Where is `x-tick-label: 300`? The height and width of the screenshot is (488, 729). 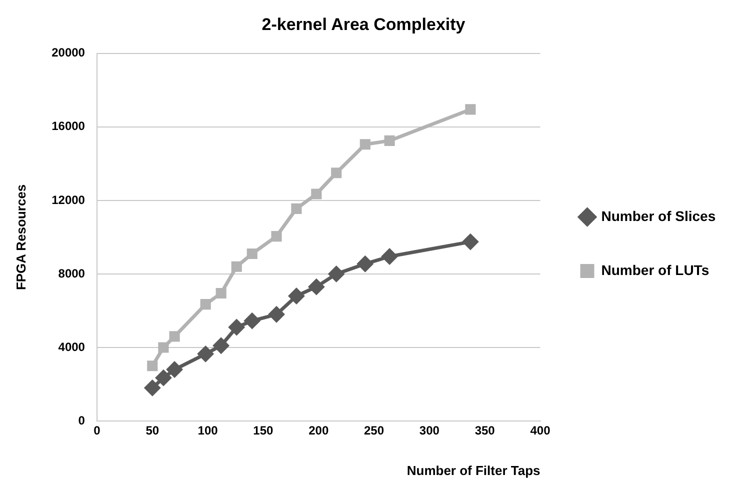 x-tick-label: 300 is located at coordinates (429, 431).